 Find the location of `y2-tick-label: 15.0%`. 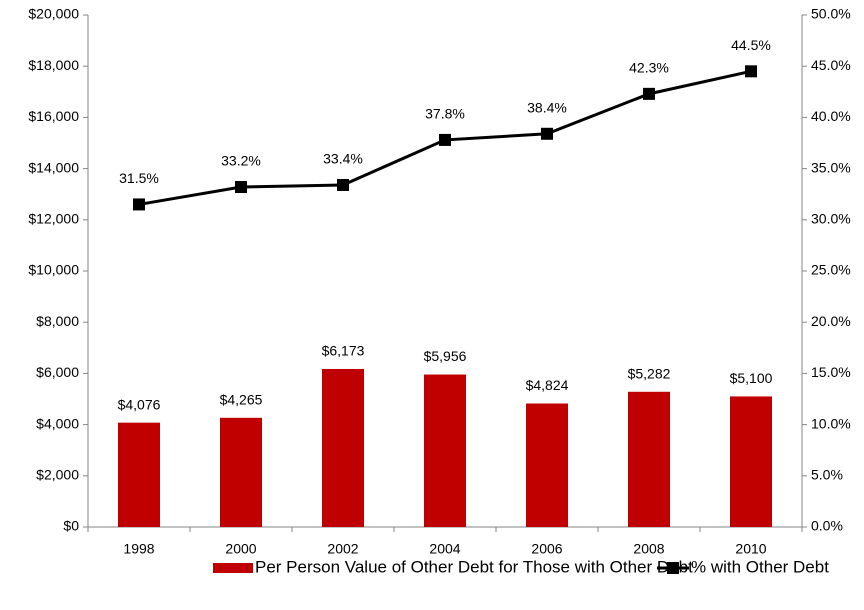

y2-tick-label: 15.0% is located at coordinates (831, 372).